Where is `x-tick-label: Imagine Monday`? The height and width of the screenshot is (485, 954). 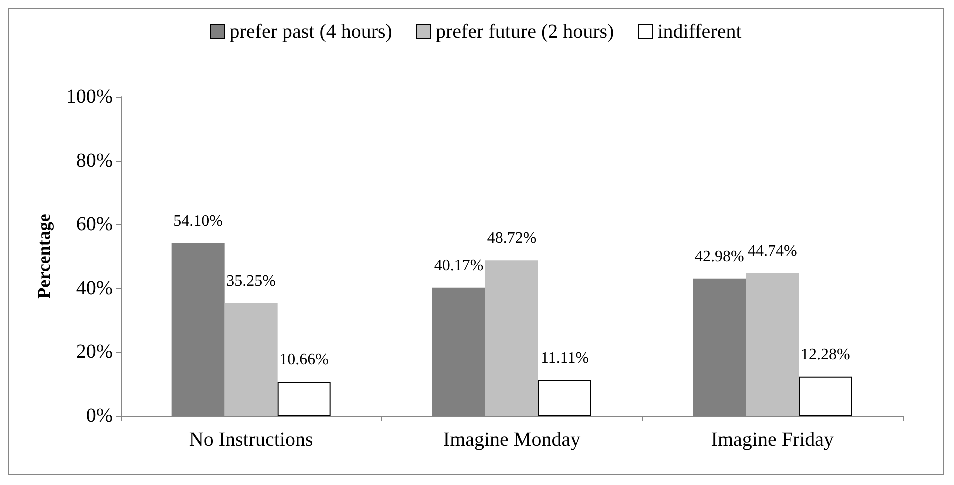 x-tick-label: Imagine Monday is located at coordinates (512, 440).